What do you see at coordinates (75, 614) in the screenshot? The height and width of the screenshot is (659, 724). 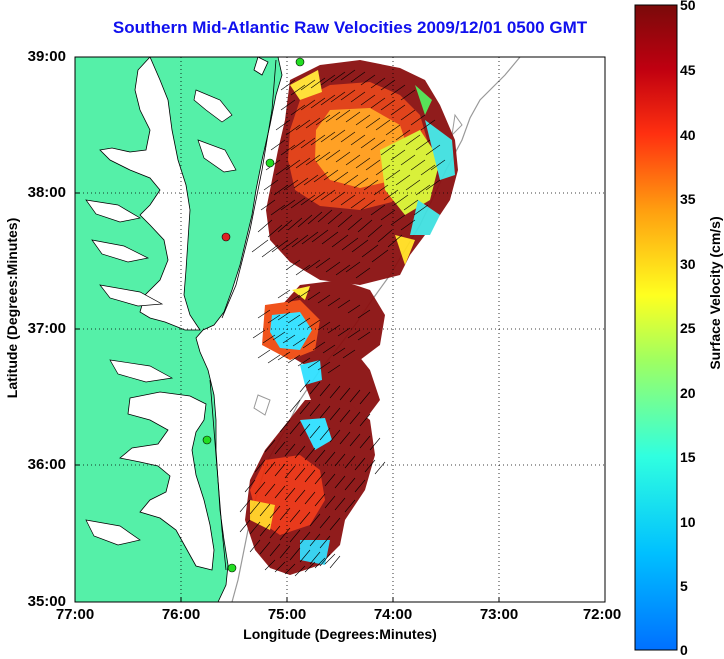 I see `x-tick-label: 77:00` at bounding box center [75, 614].